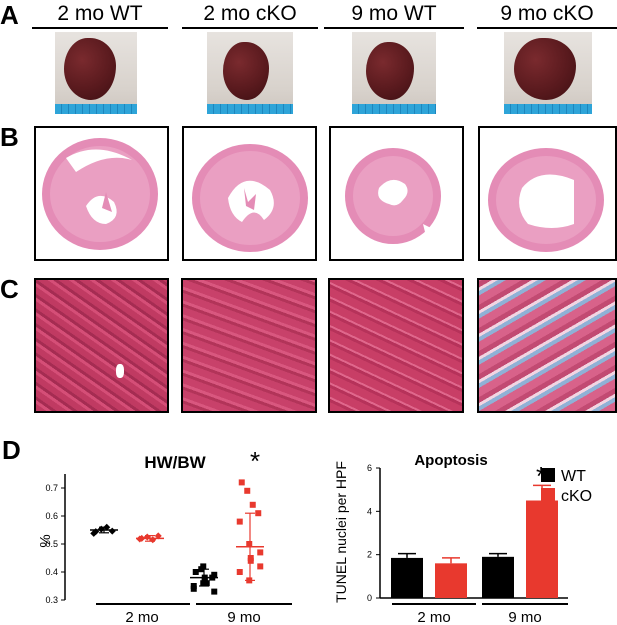 The image size is (617, 625). I want to click on panel-c-letter: C, so click(9, 289).